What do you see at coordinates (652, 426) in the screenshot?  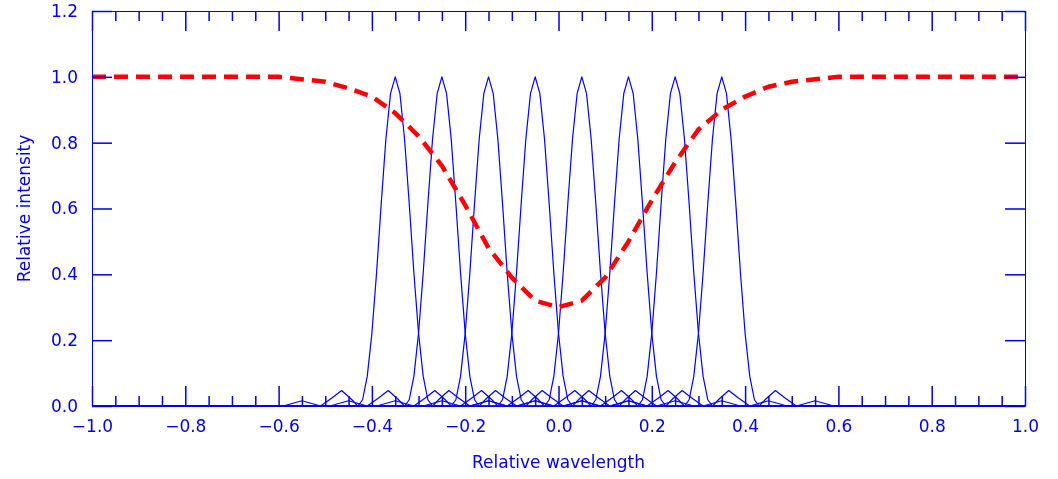 I see `x-tick-label: 0.2` at bounding box center [652, 426].